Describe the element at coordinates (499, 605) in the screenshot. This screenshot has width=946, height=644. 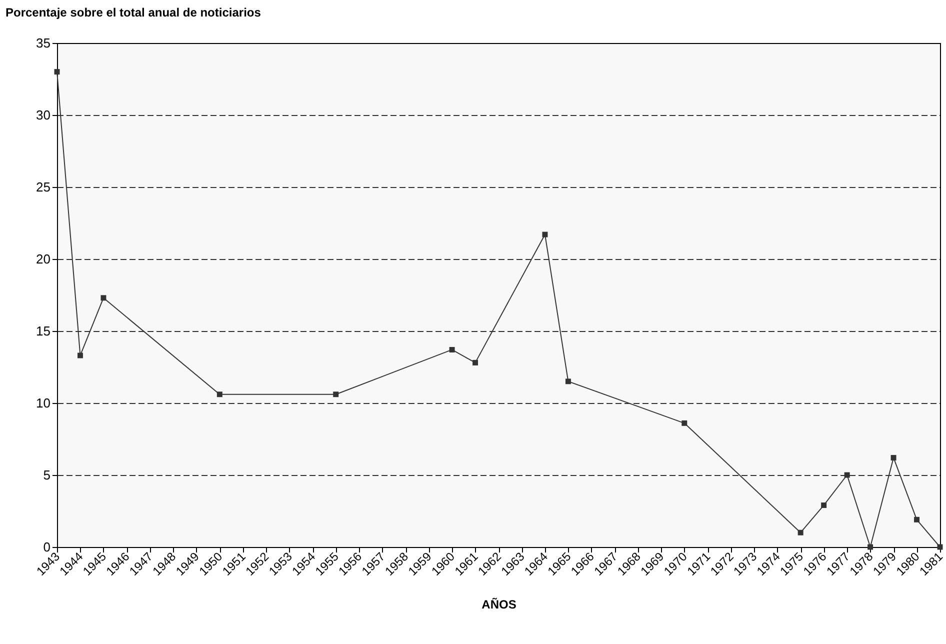
I see `x-axis-title: AÑOS` at that location.